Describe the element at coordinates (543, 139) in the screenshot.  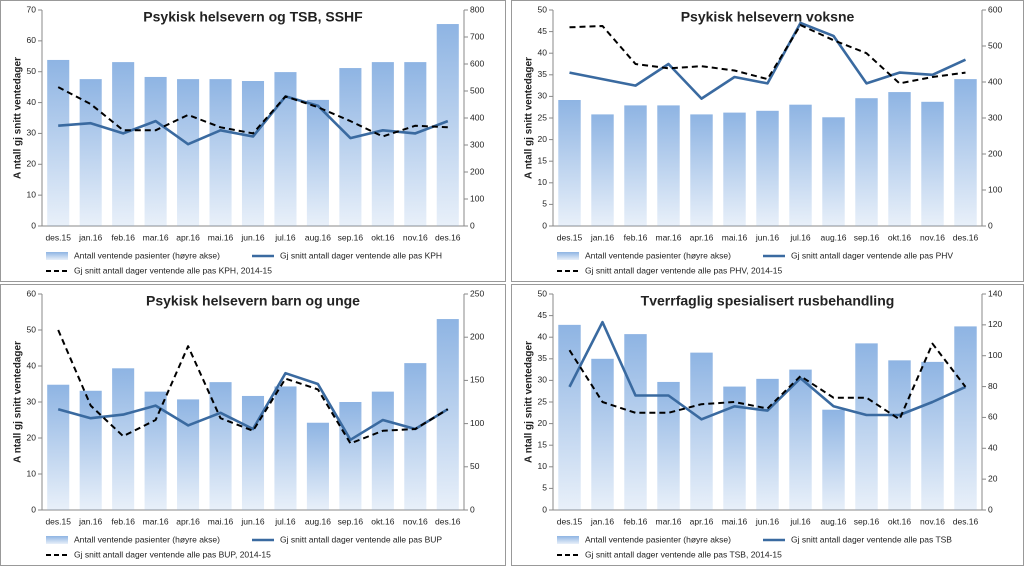
I see `y-tick-label: 20` at that location.